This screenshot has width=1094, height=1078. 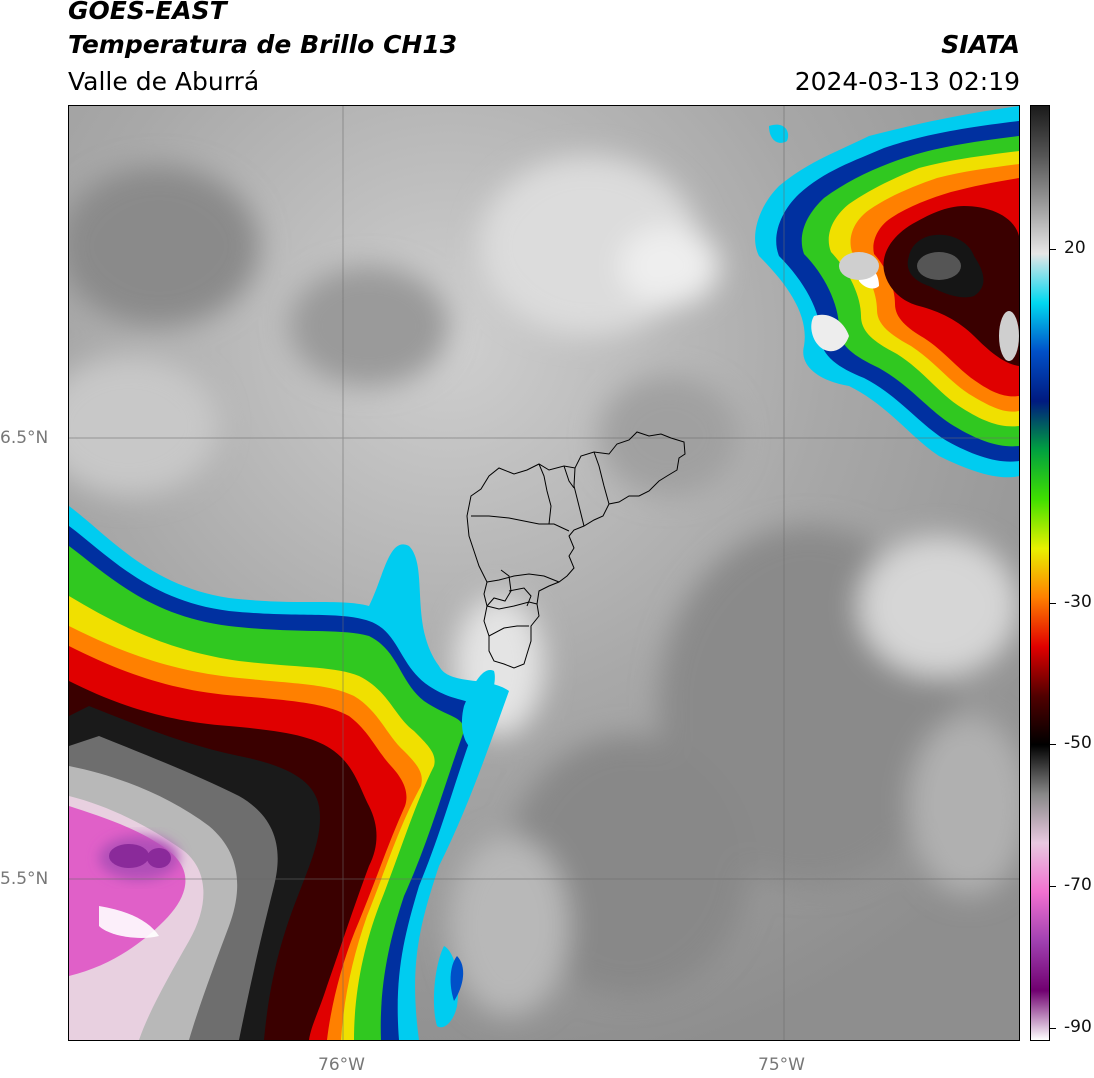 I want to click on colorbar-label: -30, so click(x=1078, y=602).